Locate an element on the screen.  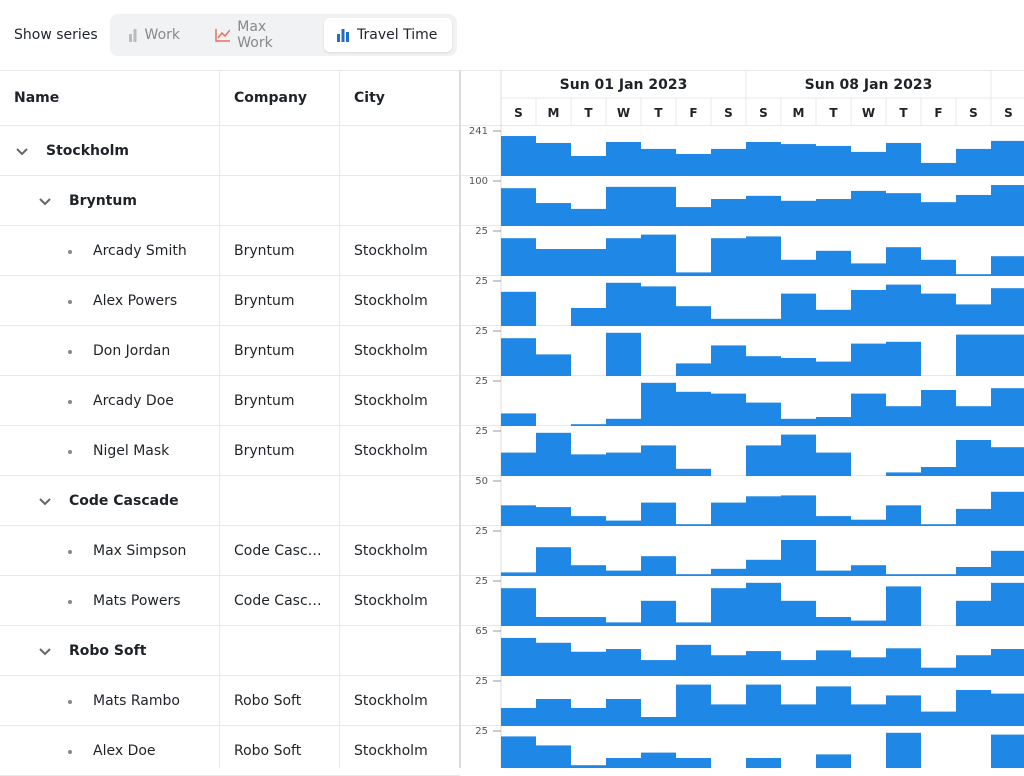
column-header: Company is located at coordinates (271, 98).